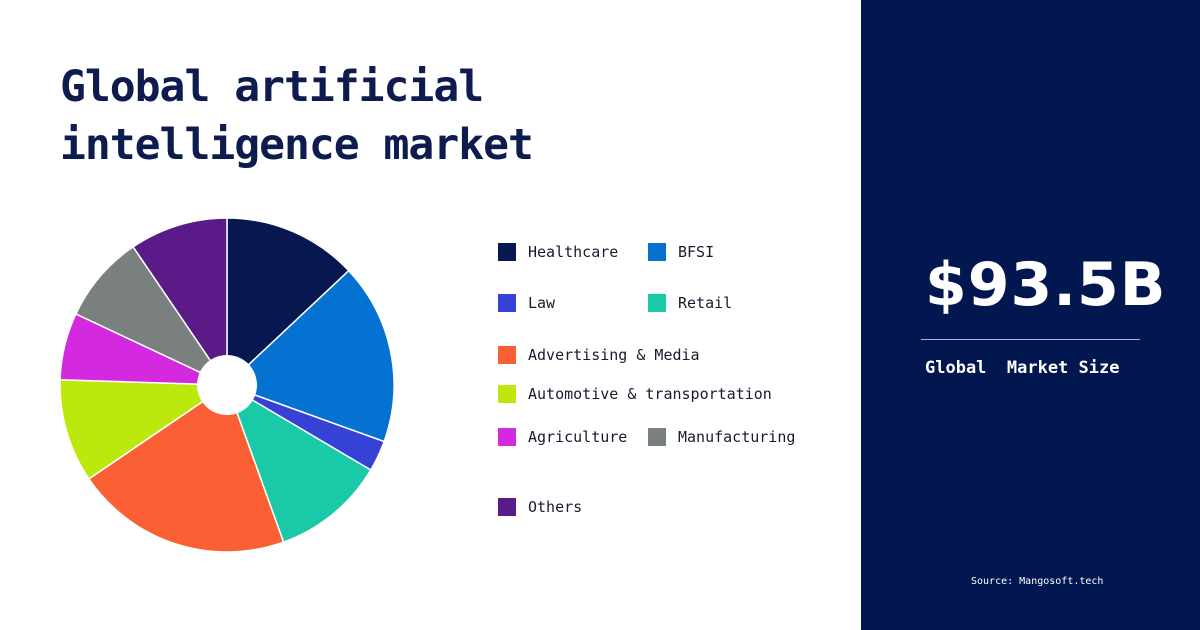  Describe the element at coordinates (298, 463) in the screenshot. I see `pie-slice-retail` at that location.